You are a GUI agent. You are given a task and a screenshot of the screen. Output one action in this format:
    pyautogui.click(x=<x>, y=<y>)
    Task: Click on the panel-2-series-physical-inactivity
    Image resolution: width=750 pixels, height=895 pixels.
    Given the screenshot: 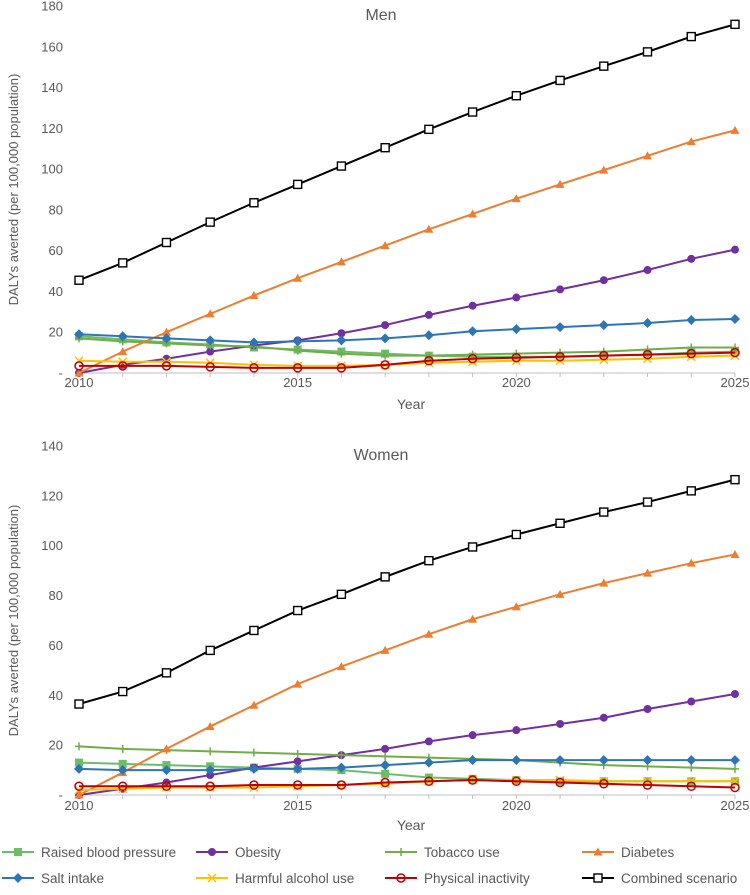 What is the action you would take?
    pyautogui.click(x=407, y=784)
    